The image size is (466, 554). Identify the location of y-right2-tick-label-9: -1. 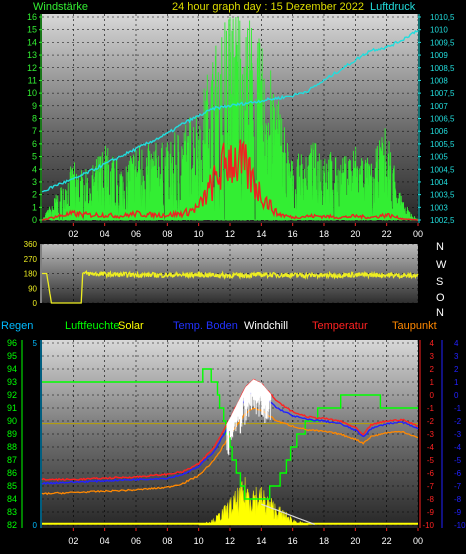
(458, 408).